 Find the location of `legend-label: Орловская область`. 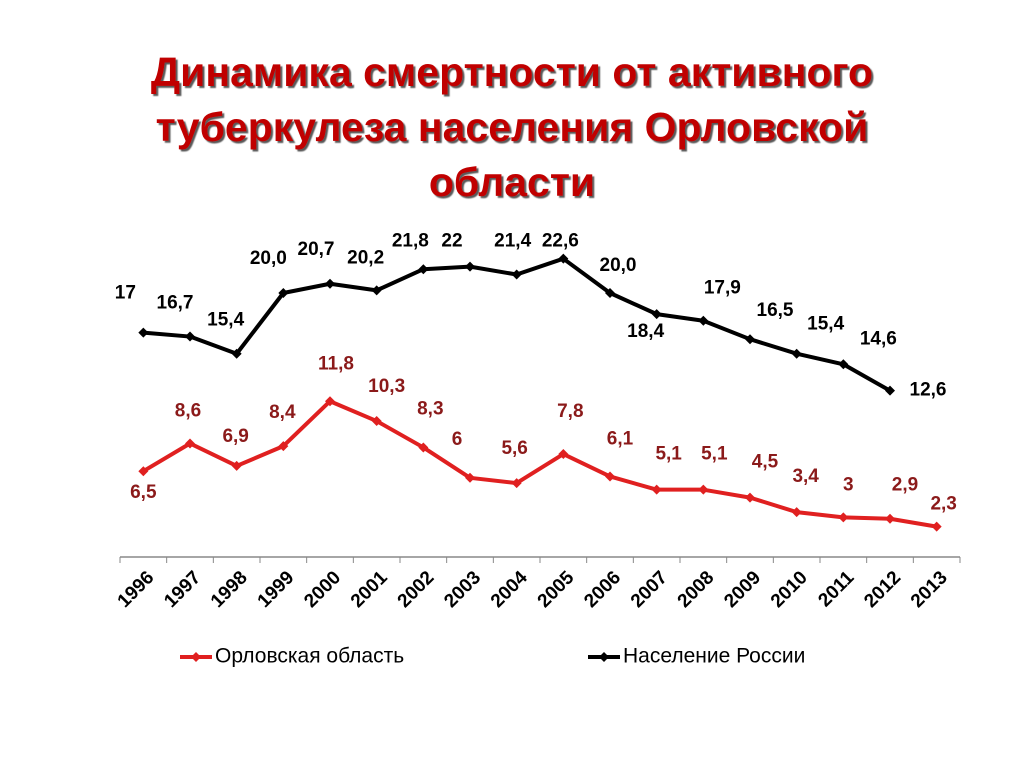

legend-label: Орловская область is located at coordinates (309, 656).